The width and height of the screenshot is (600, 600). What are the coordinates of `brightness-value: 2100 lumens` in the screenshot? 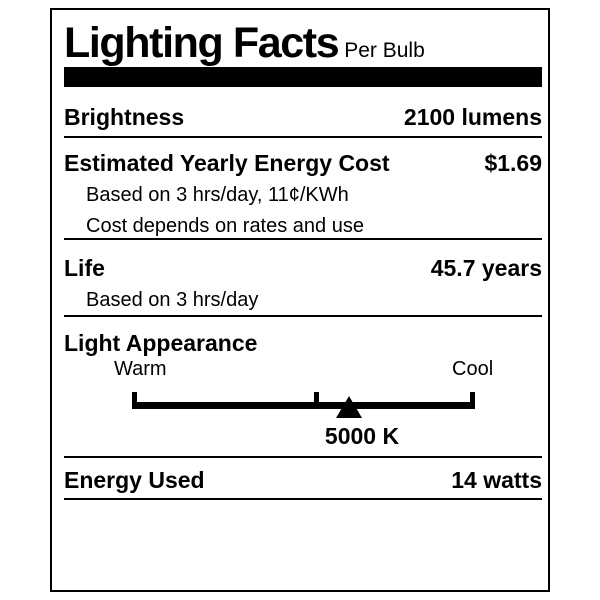 It's located at (472, 117).